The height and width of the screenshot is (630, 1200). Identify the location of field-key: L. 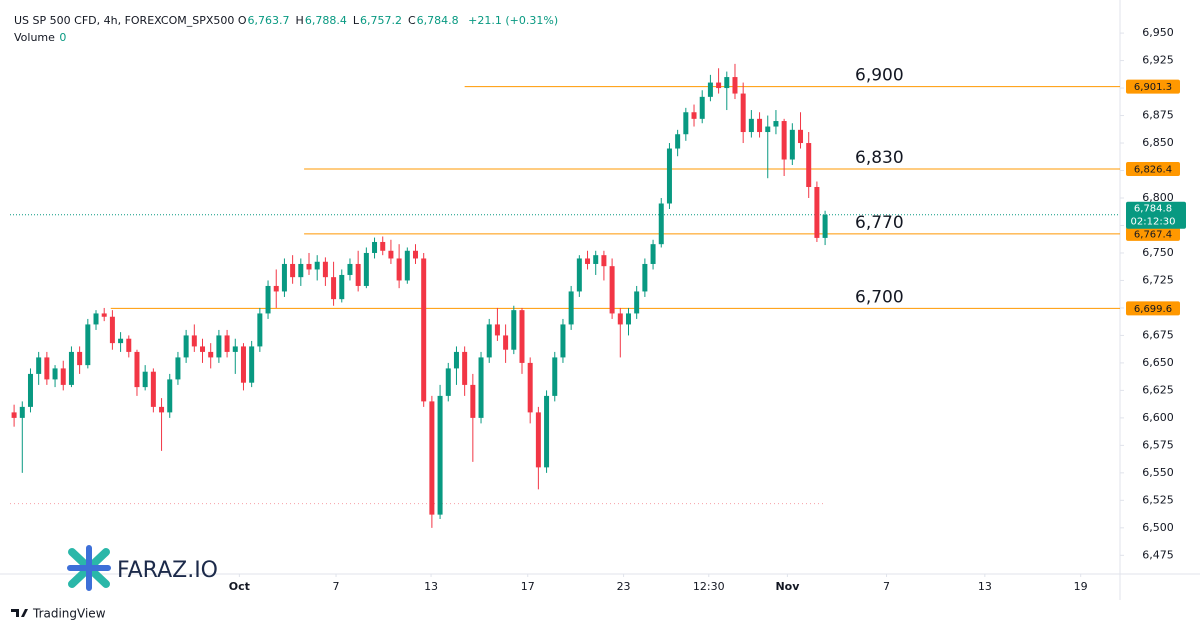
(355, 20).